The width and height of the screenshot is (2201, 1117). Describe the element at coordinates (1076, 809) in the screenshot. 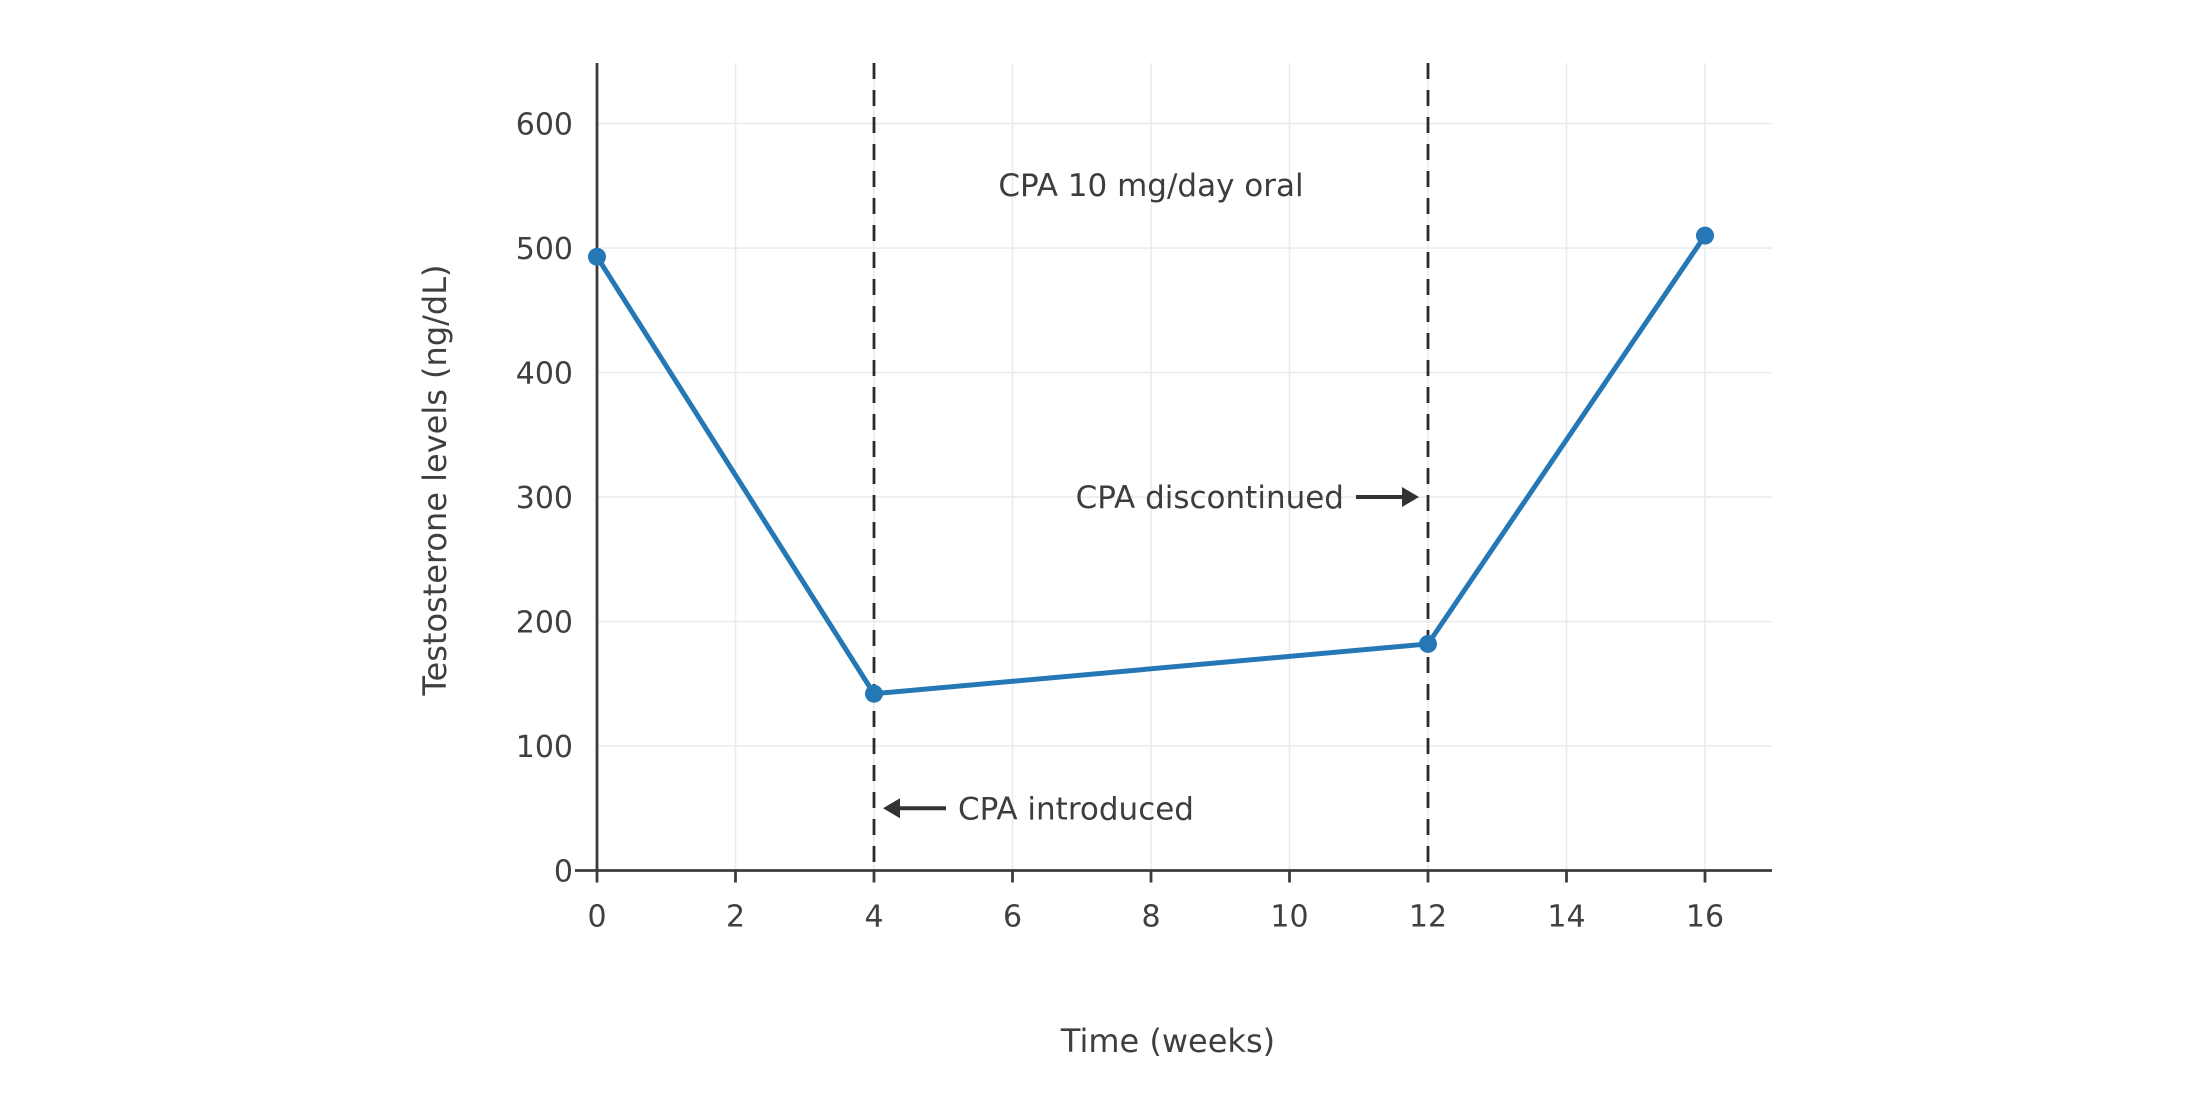

I see `annotation-text: CPA introduced` at that location.